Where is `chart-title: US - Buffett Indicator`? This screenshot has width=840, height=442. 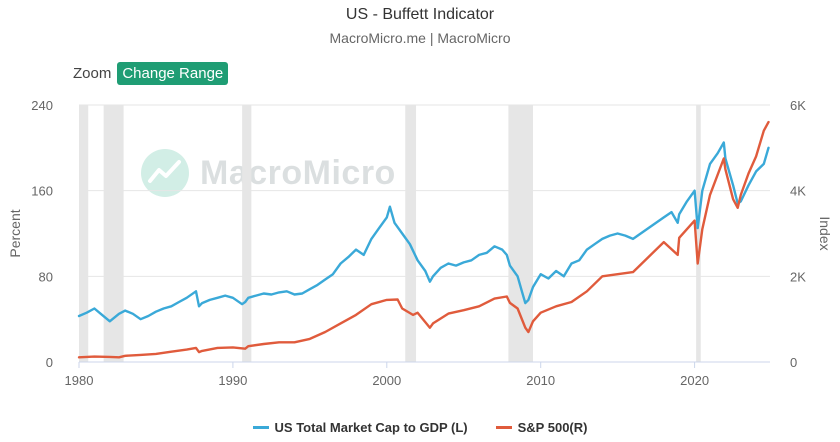 chart-title: US - Buffett Indicator is located at coordinates (420, 14).